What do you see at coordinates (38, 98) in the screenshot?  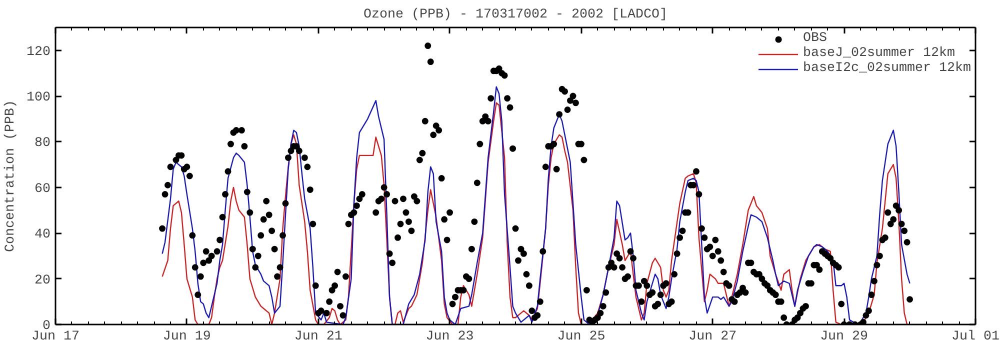 I see `y-tick-label: 100` at bounding box center [38, 98].